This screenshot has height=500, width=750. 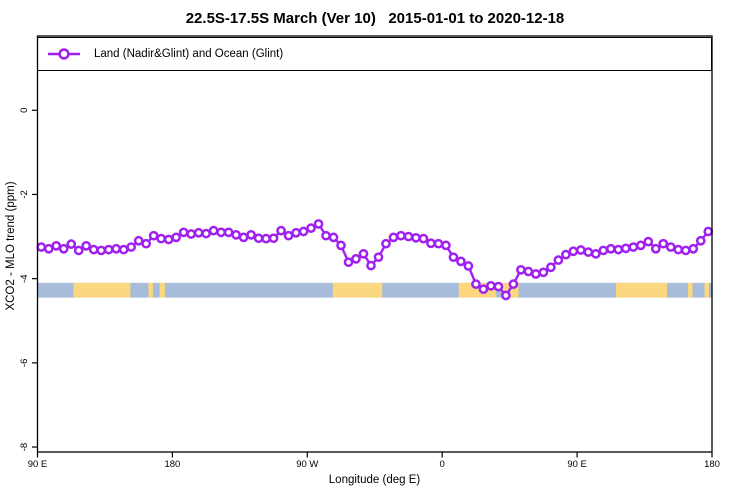 I want to click on y-tick-label: -6, so click(x=24, y=363).